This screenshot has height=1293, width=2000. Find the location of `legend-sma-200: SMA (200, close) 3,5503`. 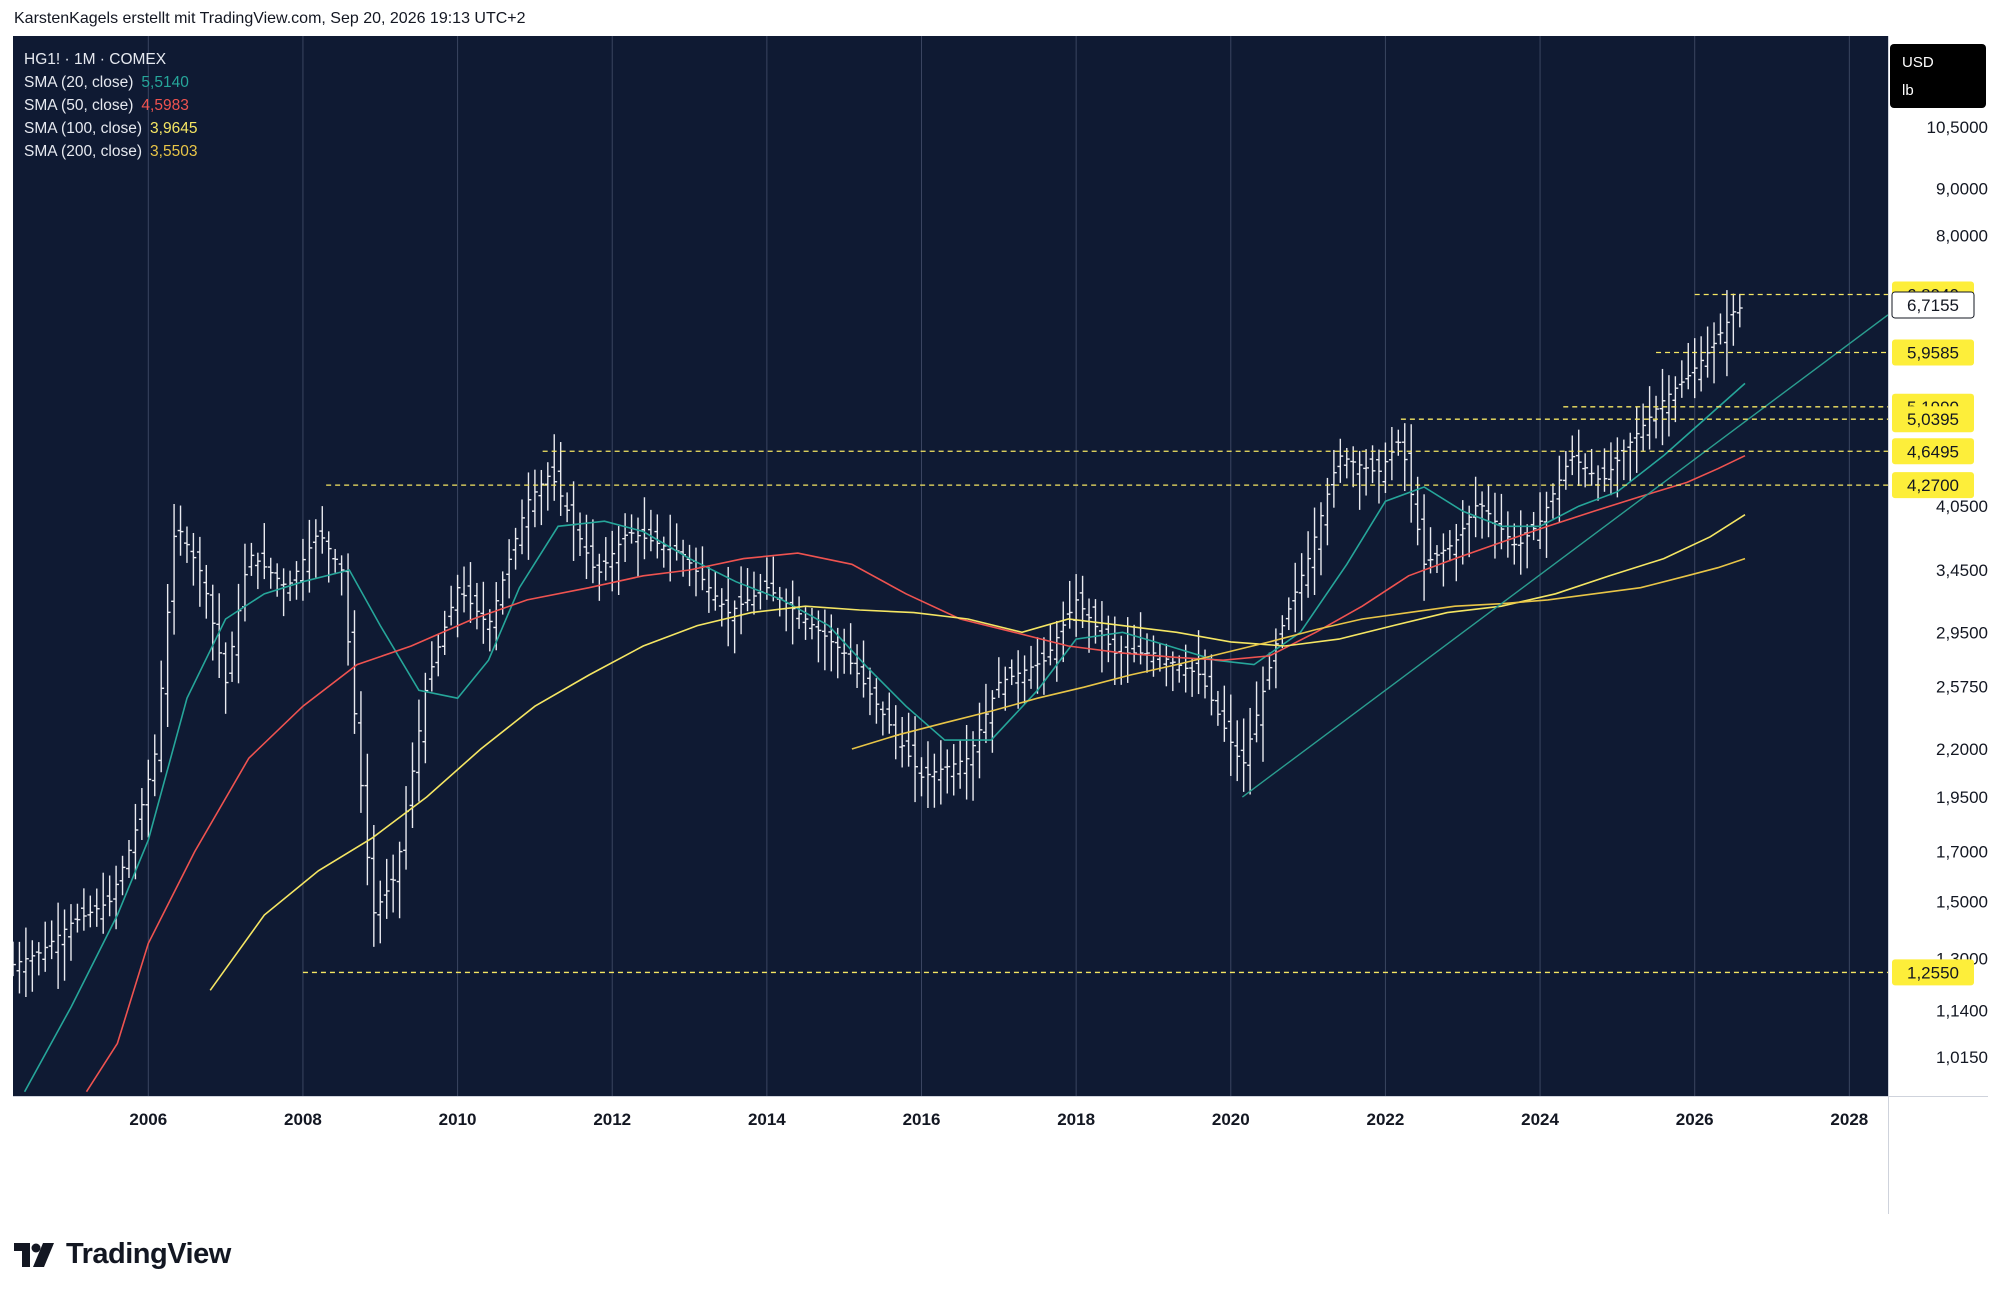

legend-sma-200: SMA (200, close) 3,5503 is located at coordinates (110, 151).